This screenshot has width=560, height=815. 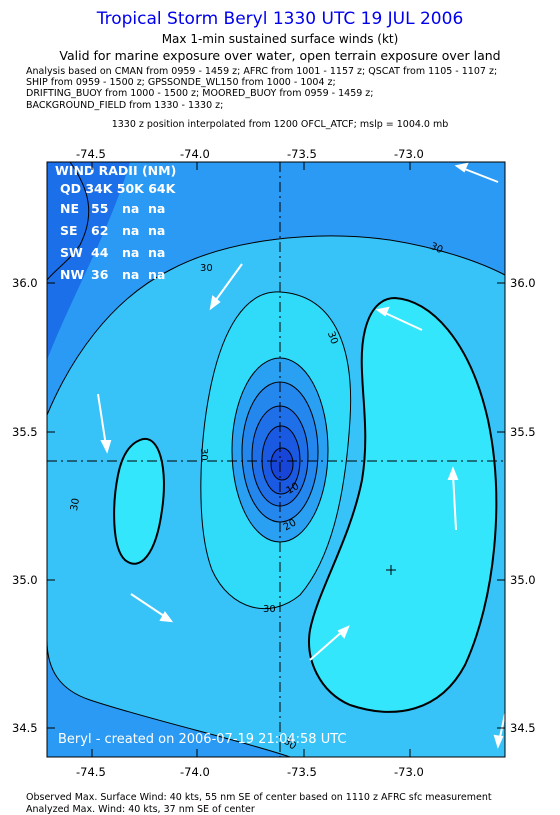 I want to click on subtitle-winds: Max 1-min sustained surface winds (kt), so click(x=280, y=39).